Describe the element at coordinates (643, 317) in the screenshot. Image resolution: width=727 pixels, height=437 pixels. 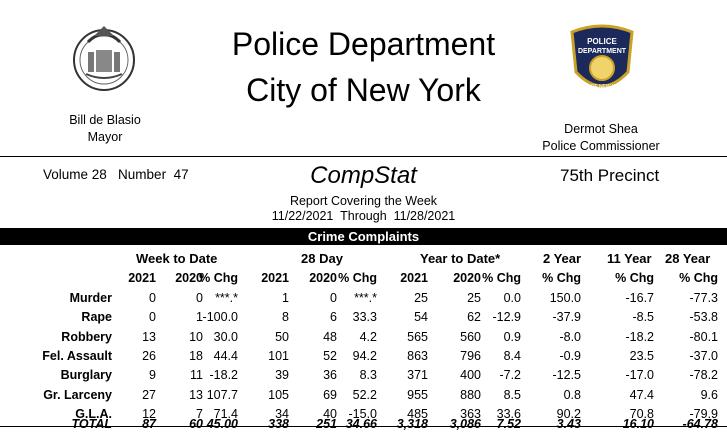
I see `table-cell: -8.5` at that location.